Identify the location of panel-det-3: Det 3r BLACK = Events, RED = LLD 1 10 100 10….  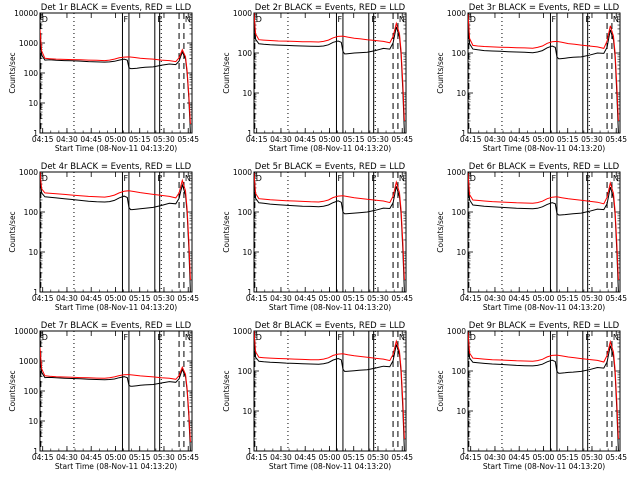
(531, 78).